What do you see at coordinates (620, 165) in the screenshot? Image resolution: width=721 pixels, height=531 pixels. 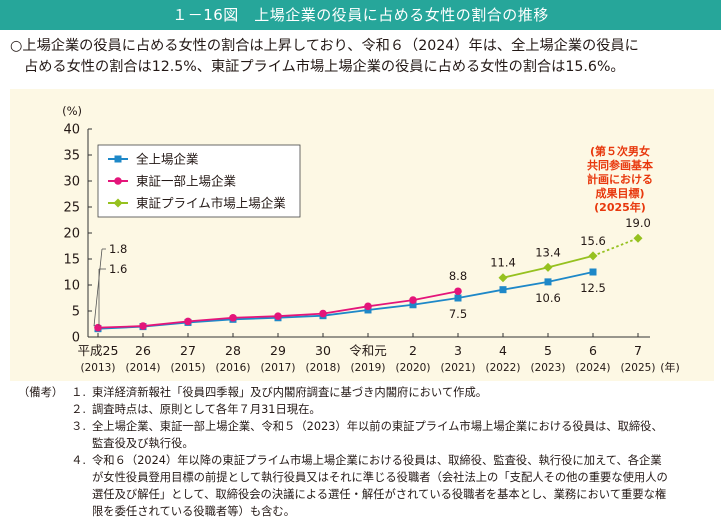 I see `target-annotation-line: 共同参画基本` at bounding box center [620, 165].